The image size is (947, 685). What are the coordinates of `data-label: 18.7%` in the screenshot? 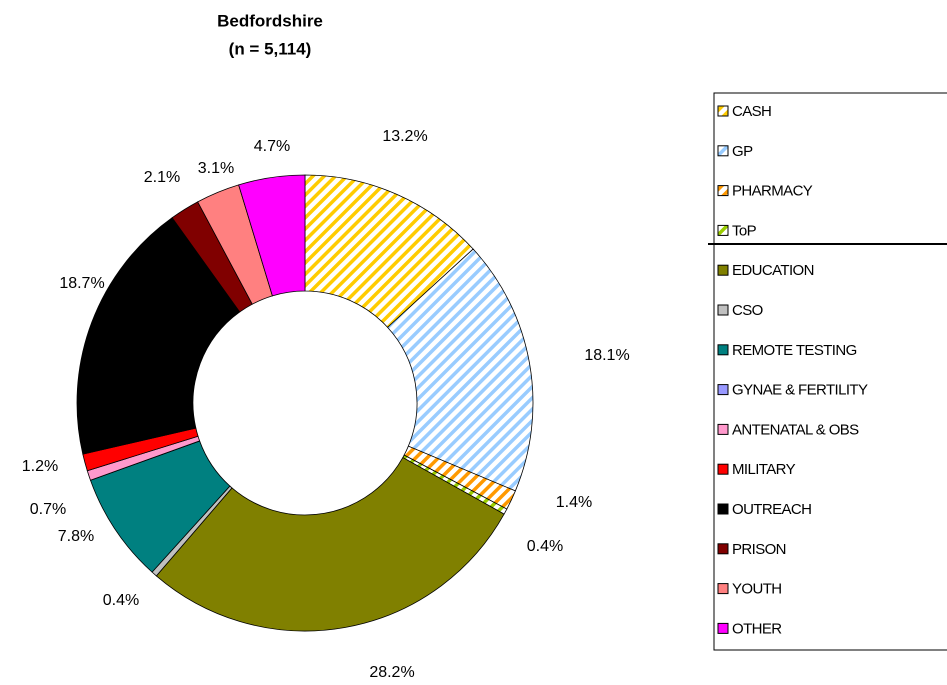 It's located at (81, 283).